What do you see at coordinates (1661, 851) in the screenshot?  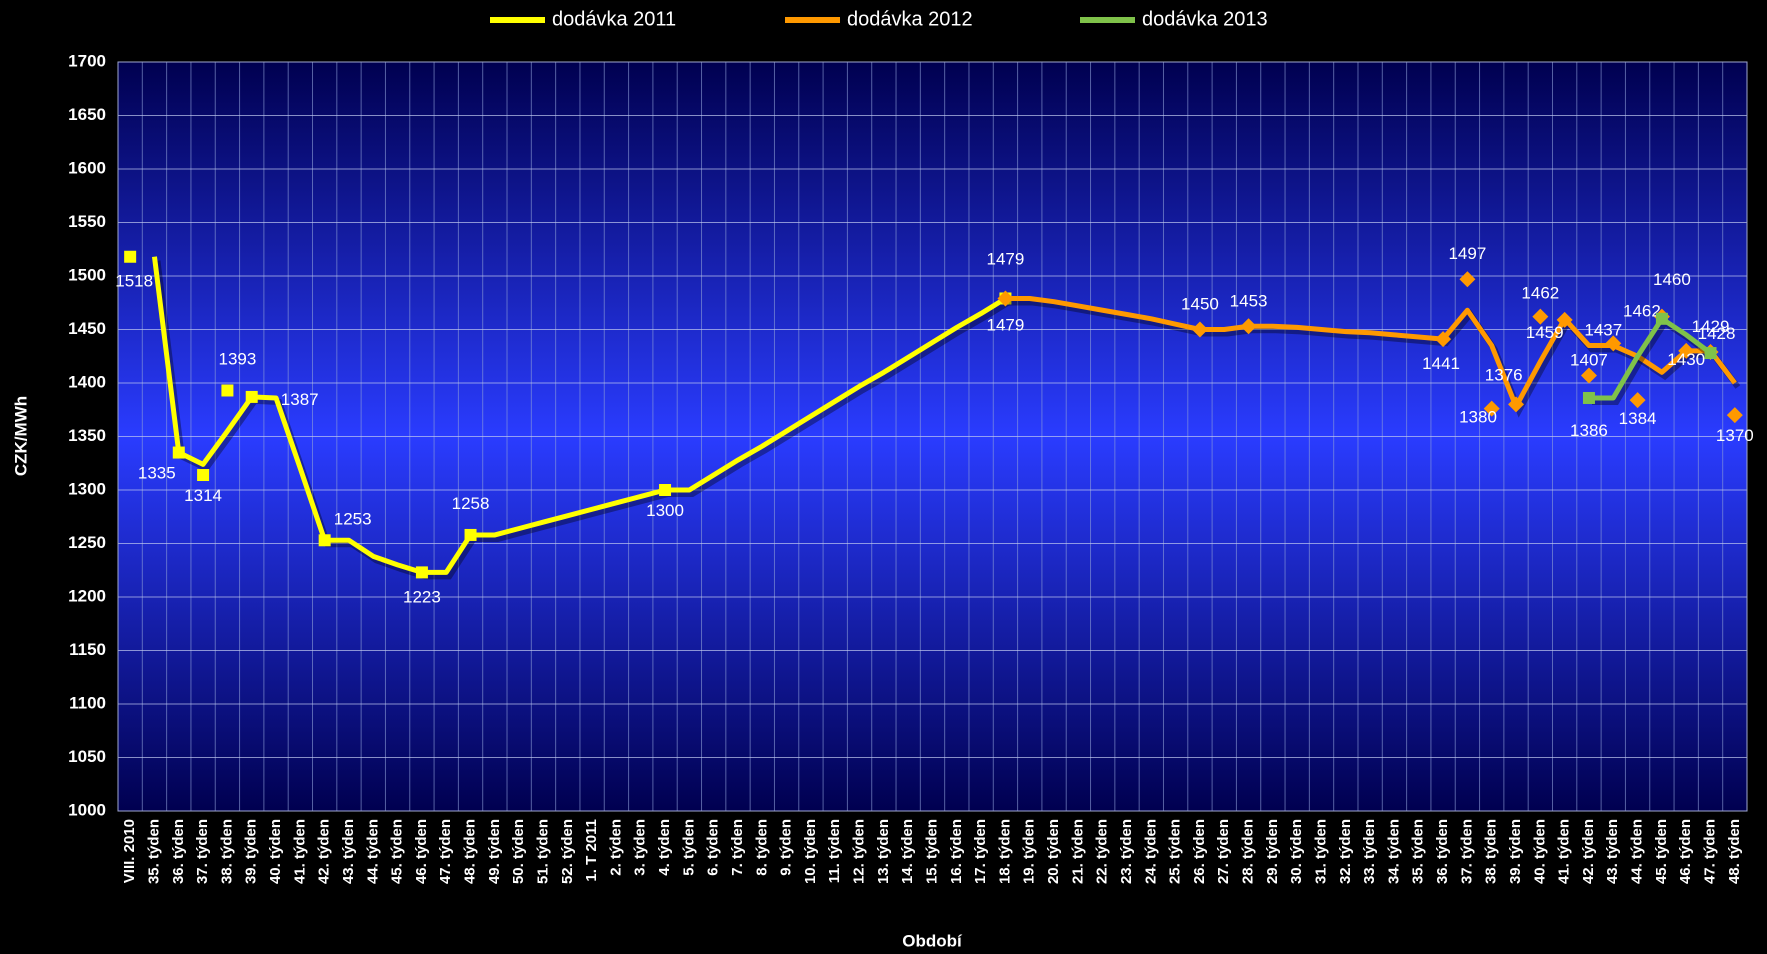 I see `x-tick-label: 45. týden` at bounding box center [1661, 851].